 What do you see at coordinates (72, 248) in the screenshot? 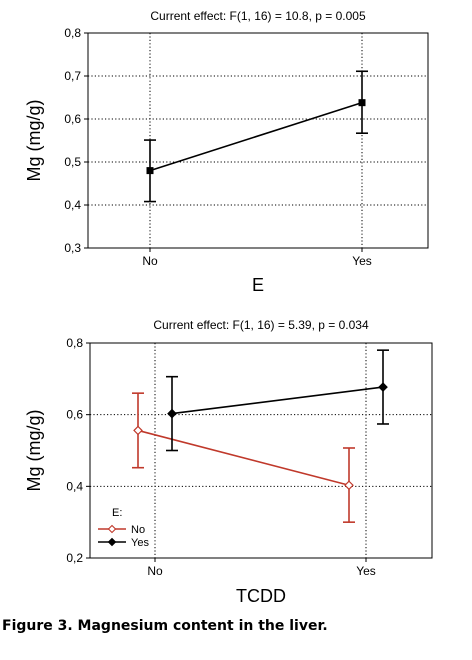
I see `y-tick-label: 0,3` at bounding box center [72, 248].